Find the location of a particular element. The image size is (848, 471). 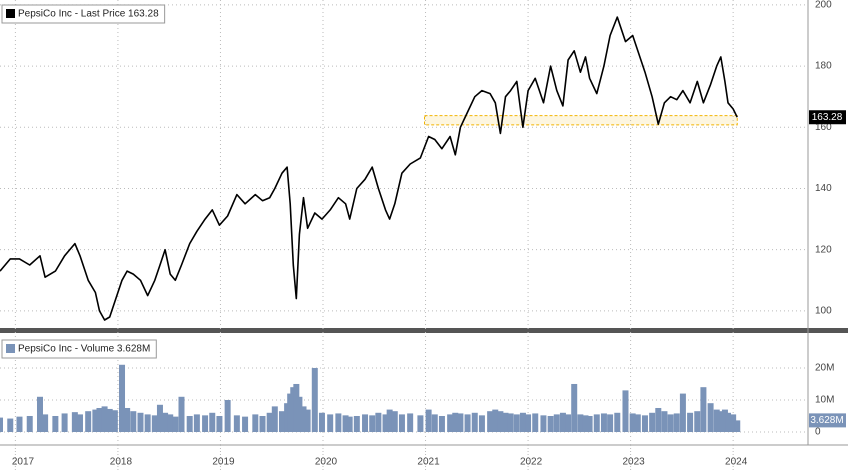

legend-swatch is located at coordinates (10, 13).